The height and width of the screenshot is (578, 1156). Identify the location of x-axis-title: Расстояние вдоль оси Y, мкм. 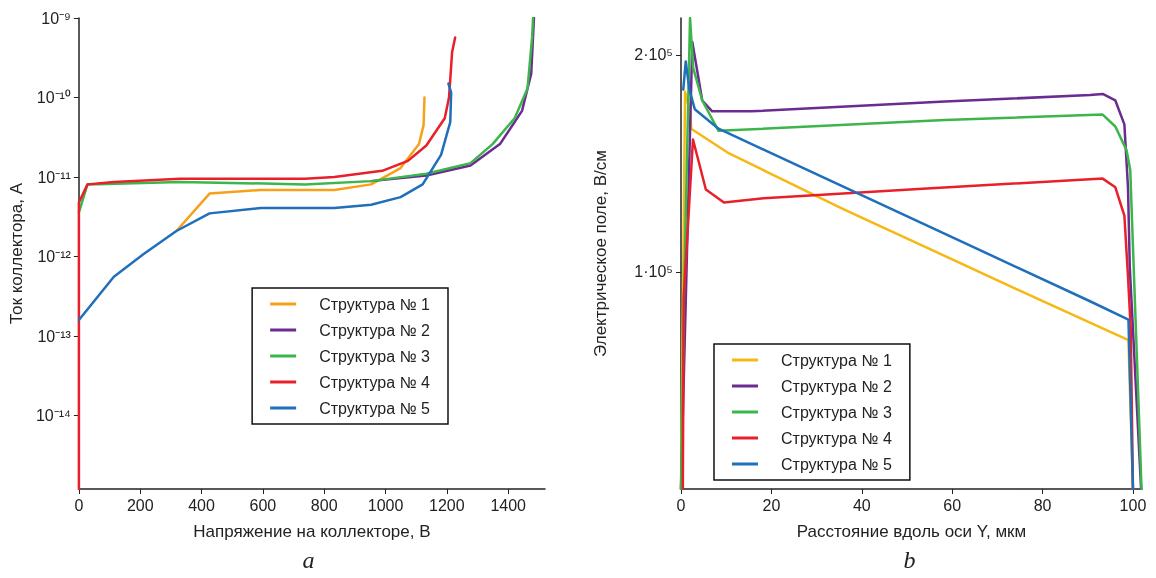
(911, 531).